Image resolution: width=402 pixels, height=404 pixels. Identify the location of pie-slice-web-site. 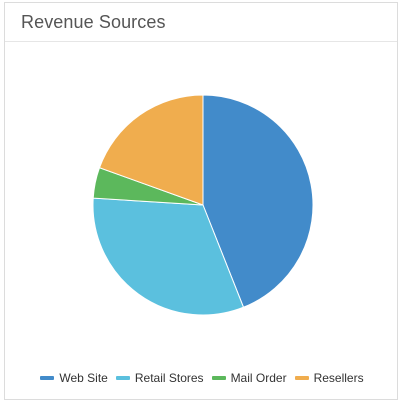
(258, 201).